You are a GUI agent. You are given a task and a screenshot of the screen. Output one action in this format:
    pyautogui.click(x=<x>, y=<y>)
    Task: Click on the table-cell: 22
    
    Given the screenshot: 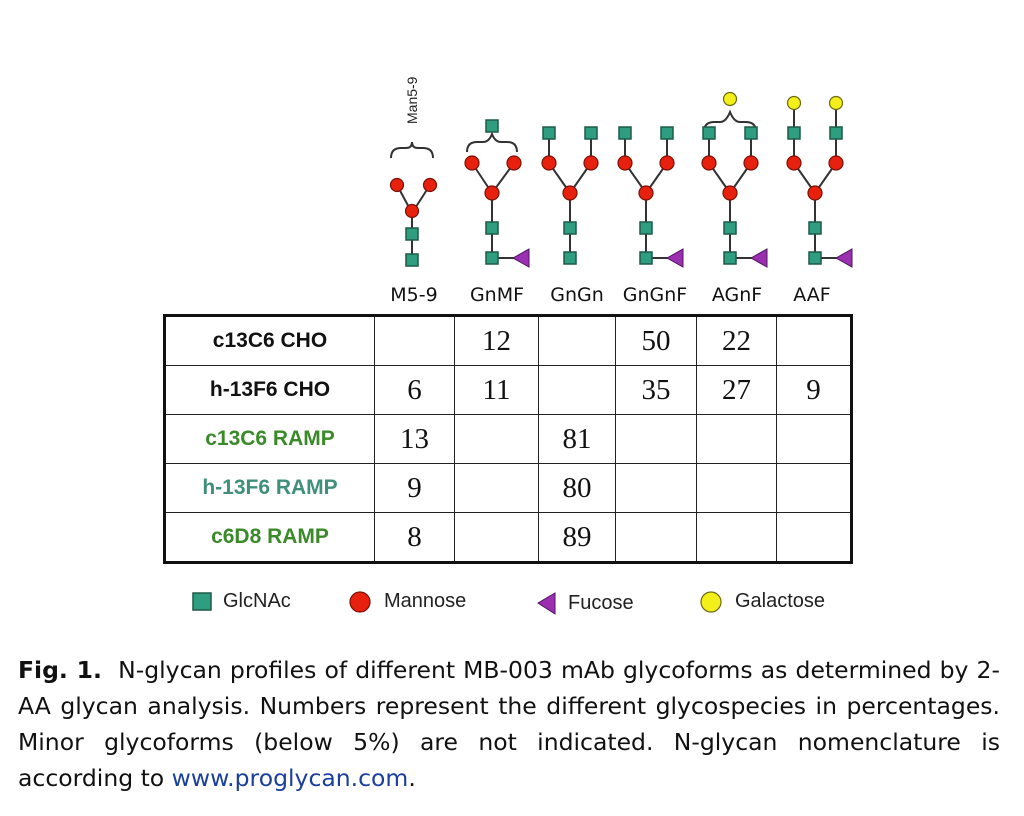 What is the action you would take?
    pyautogui.click(x=736, y=340)
    